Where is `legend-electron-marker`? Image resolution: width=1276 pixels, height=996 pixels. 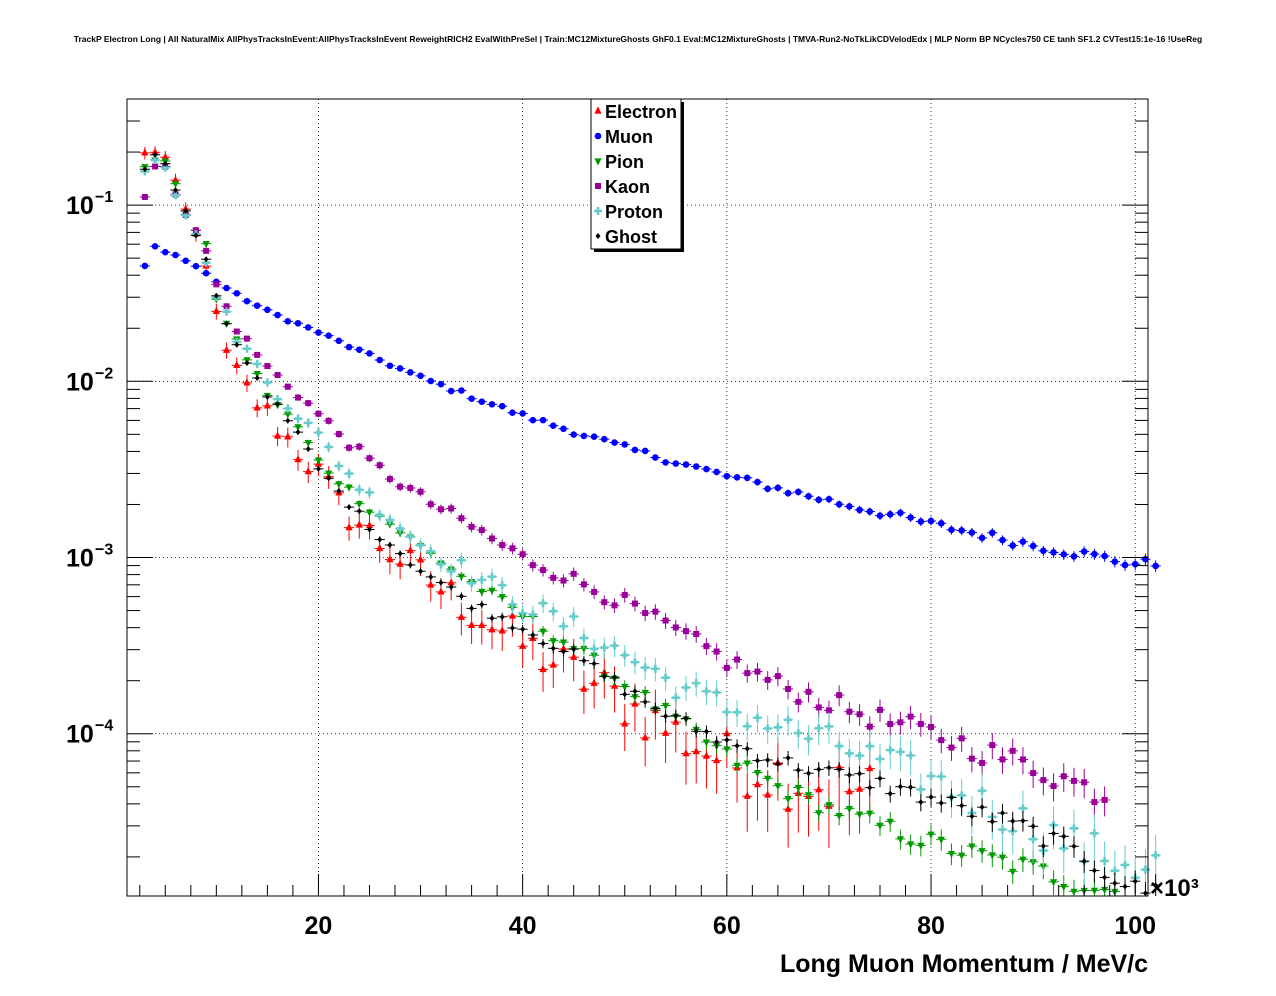 legend-electron-marker is located at coordinates (598, 110).